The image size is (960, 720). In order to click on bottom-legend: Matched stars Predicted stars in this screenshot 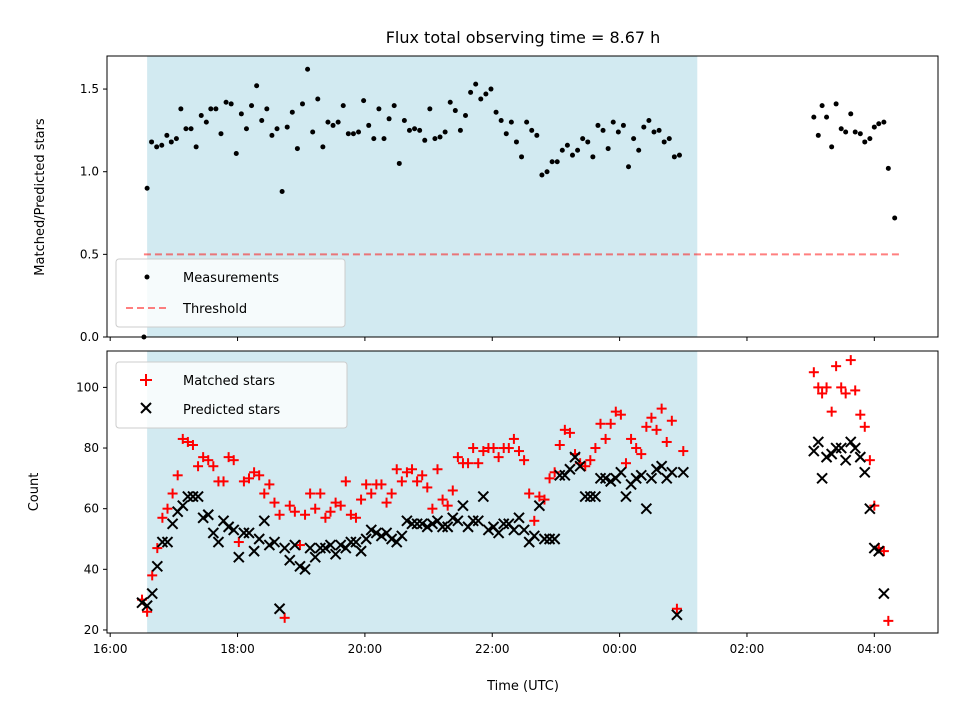, I will do `click(231, 395)`.